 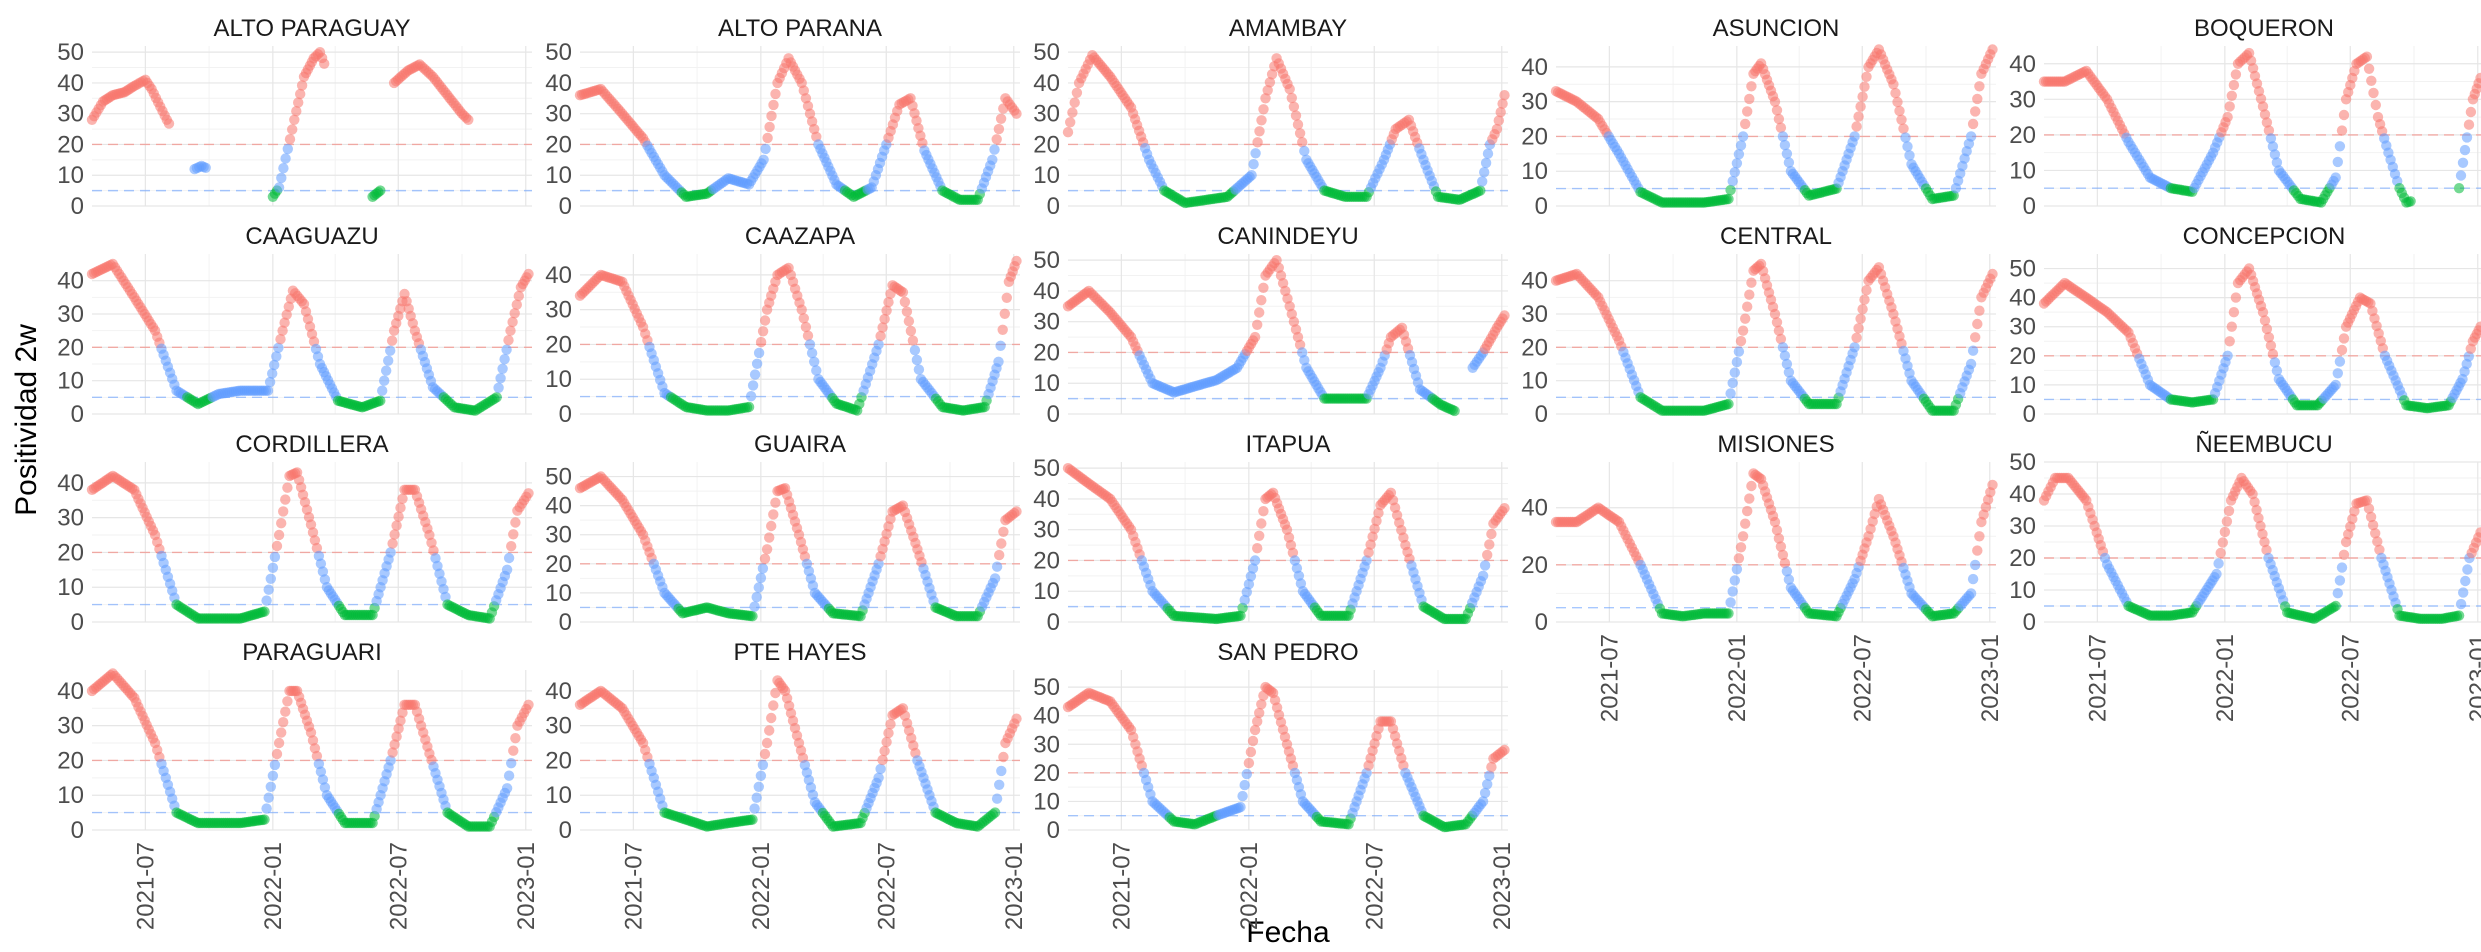 I want to click on panel-title: BOQUERON, so click(x=2264, y=28).